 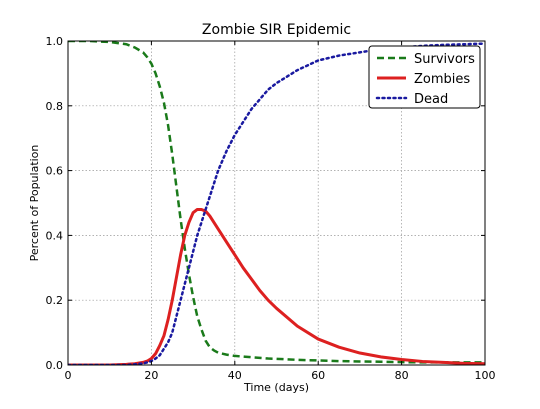 What do you see at coordinates (55, 41) in the screenshot?
I see `y-tick-label: 1.0` at bounding box center [55, 41].